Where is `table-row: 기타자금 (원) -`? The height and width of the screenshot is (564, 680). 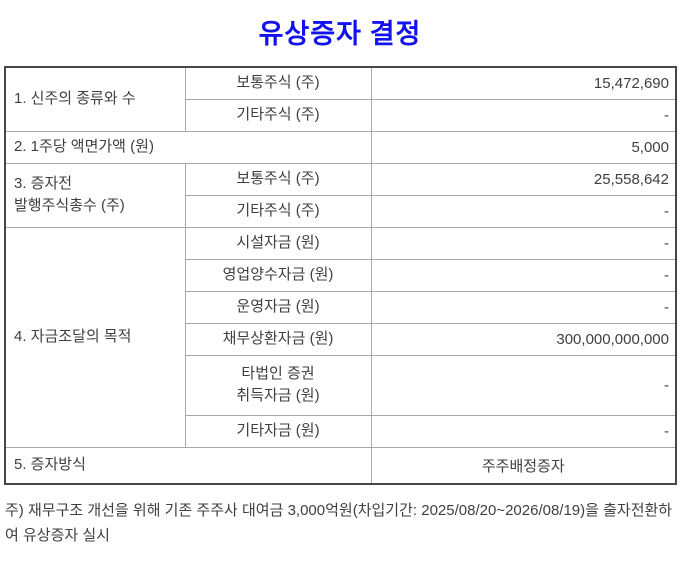
table-row: 기타자금 (원) - is located at coordinates (341, 431).